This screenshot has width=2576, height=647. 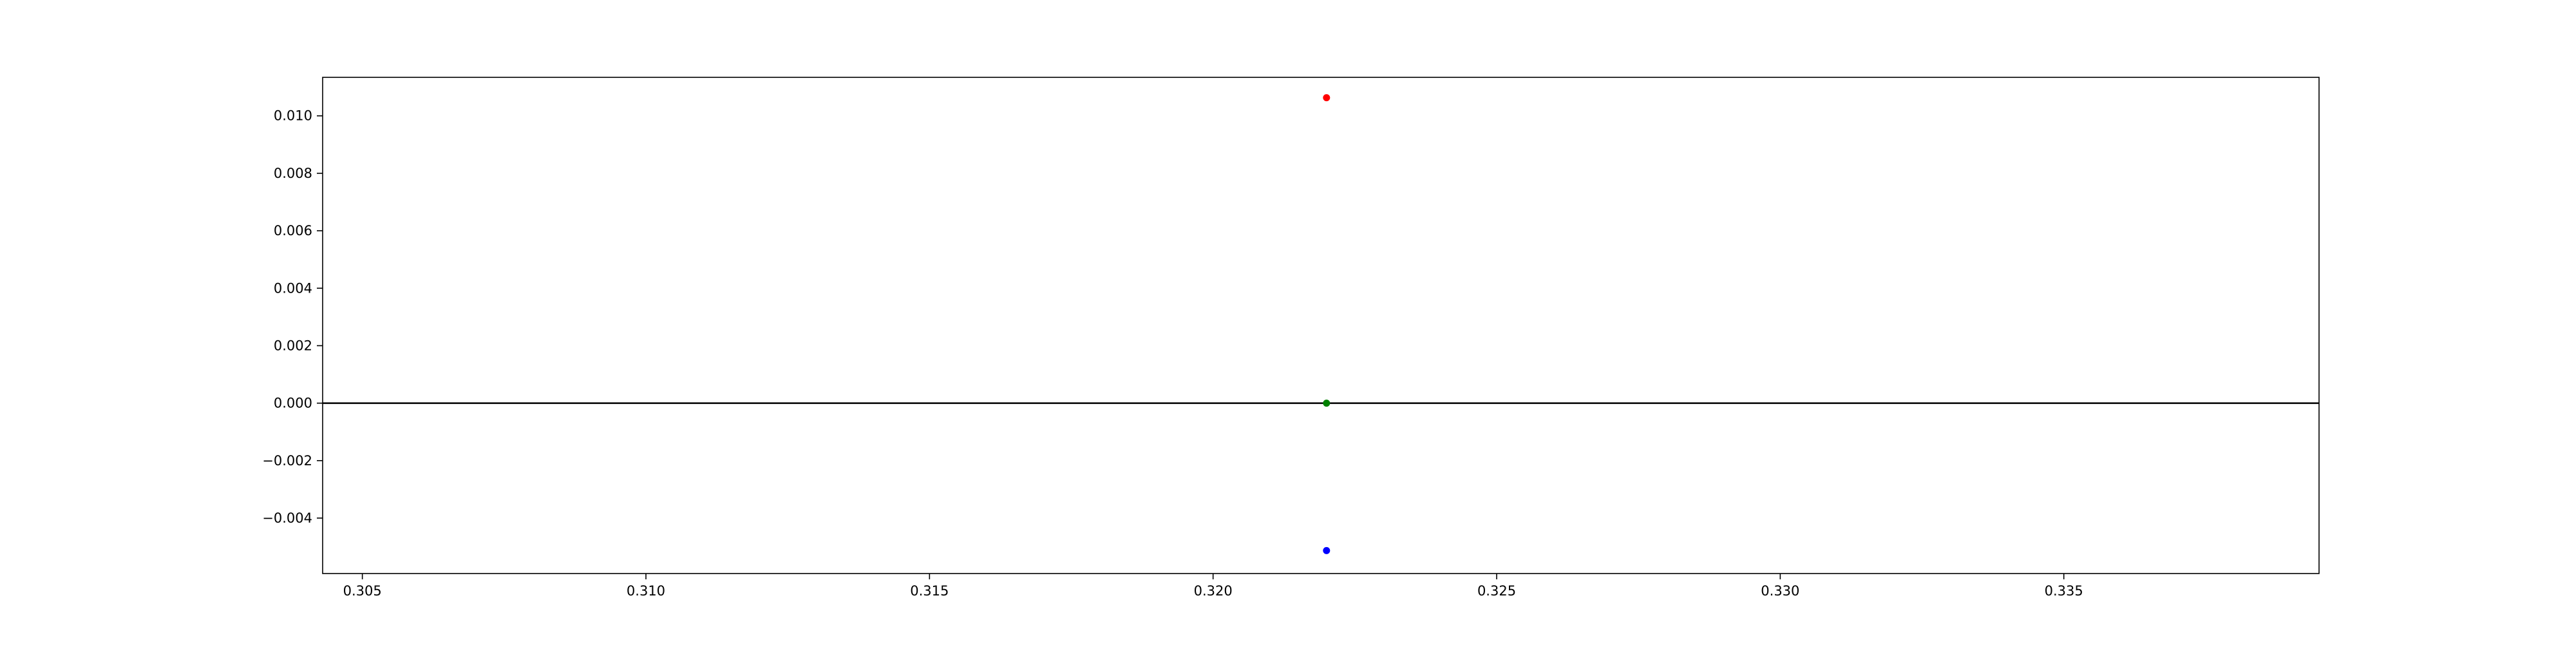 What do you see at coordinates (930, 591) in the screenshot?
I see `x-tick-label: 0.315` at bounding box center [930, 591].